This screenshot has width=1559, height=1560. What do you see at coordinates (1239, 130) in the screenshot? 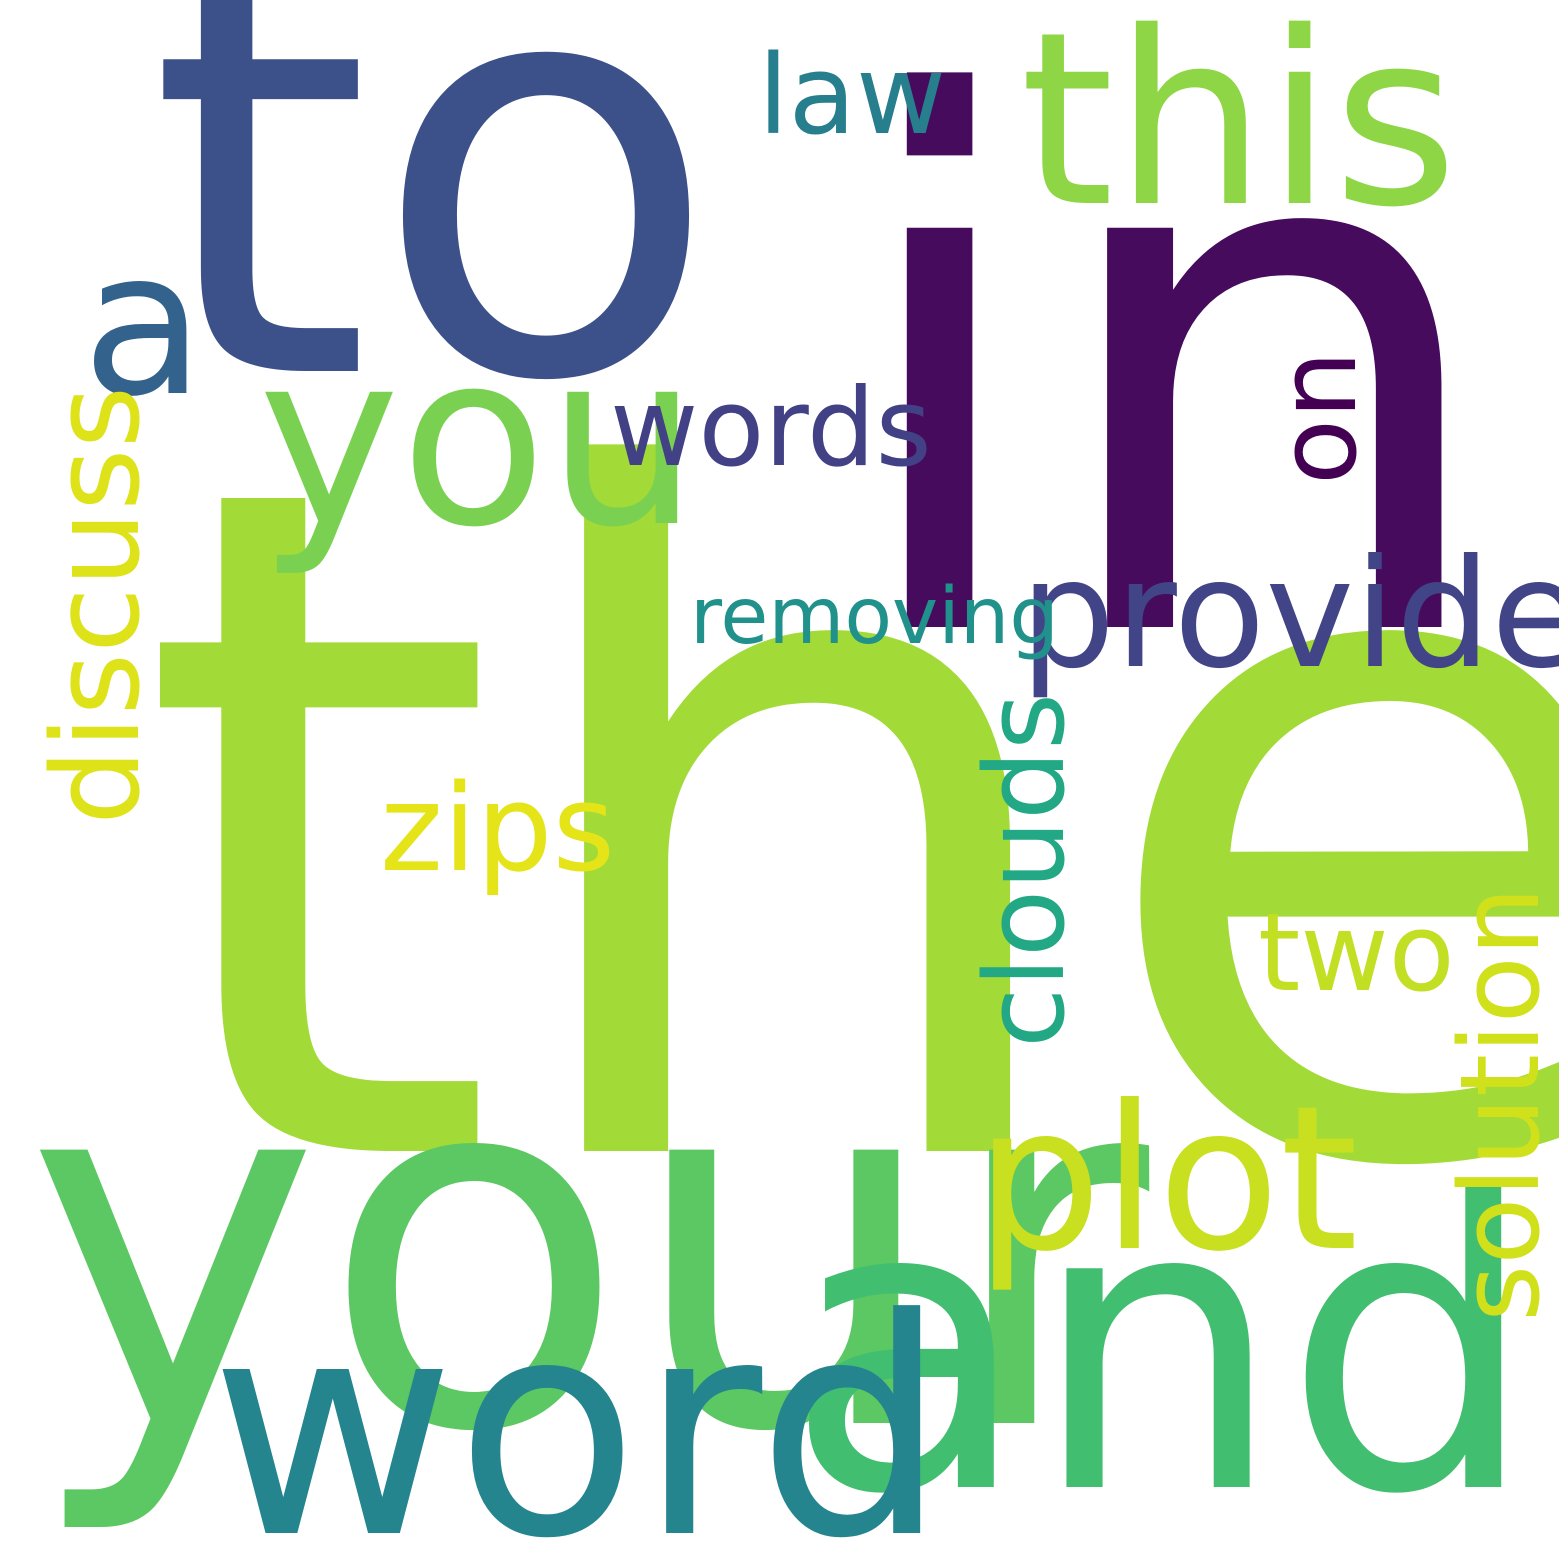
I see `word-this: this` at bounding box center [1239, 130].